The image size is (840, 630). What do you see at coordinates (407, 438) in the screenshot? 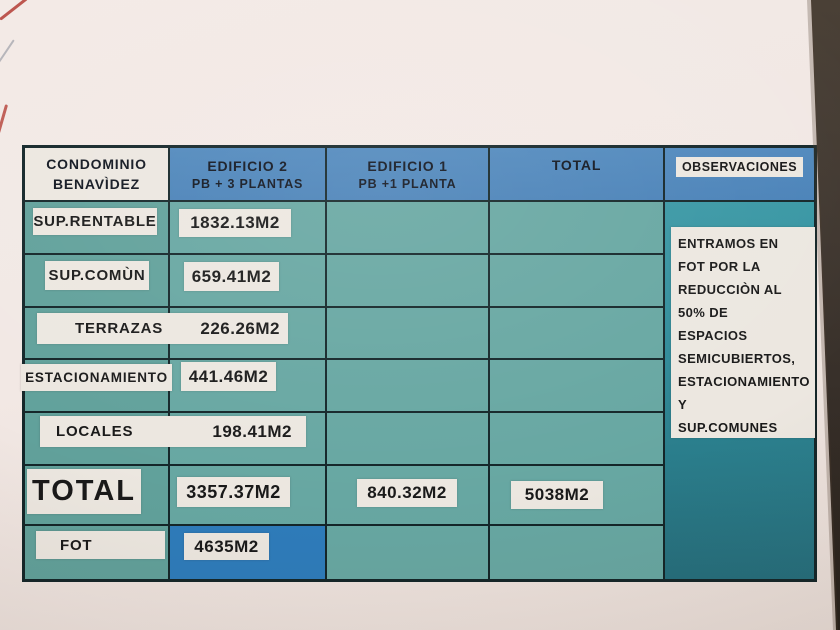
I see `cell-locales-edificio1` at bounding box center [407, 438].